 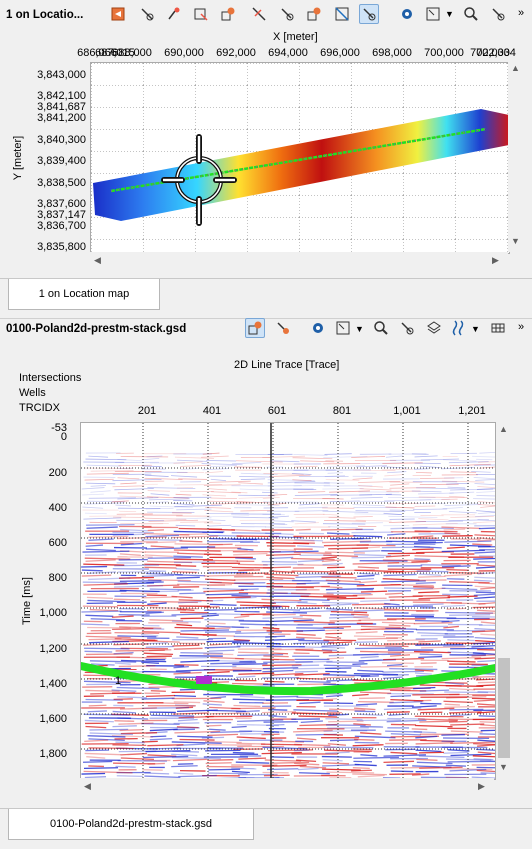 What do you see at coordinates (286, 365) in the screenshot?
I see `bottom-x-axis-label: 2D Line Trace [Trace]` at bounding box center [286, 365].